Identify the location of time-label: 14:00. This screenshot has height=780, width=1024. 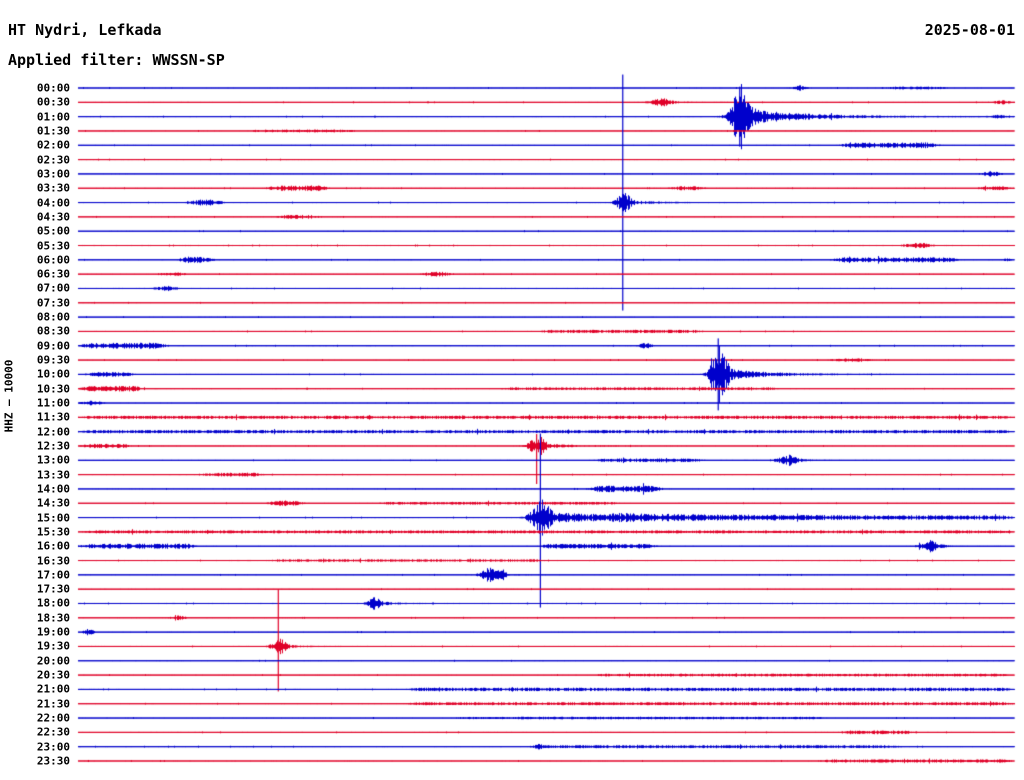
(53, 489).